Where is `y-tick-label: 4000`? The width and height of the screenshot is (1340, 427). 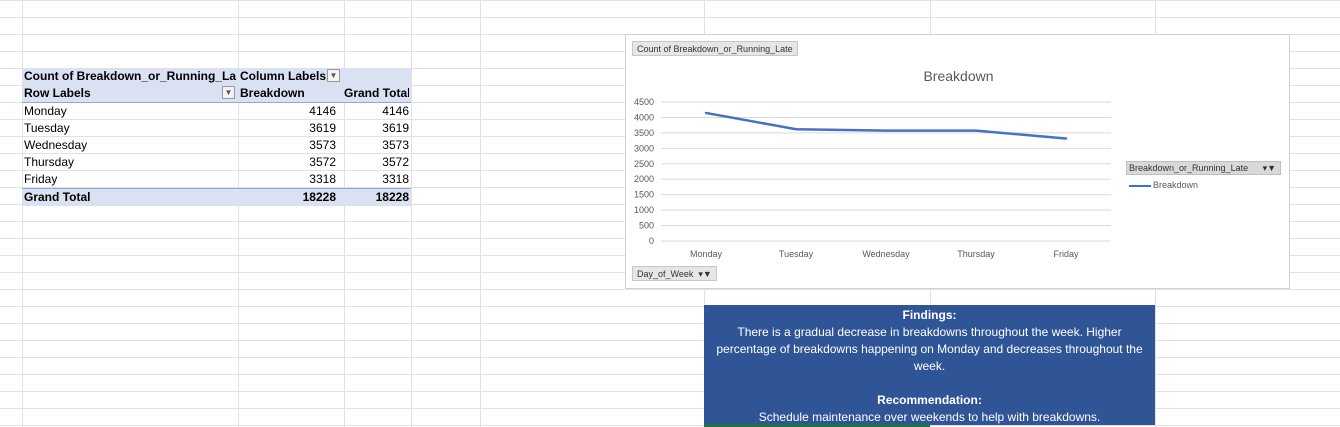 y-tick-label: 4000 is located at coordinates (644, 117).